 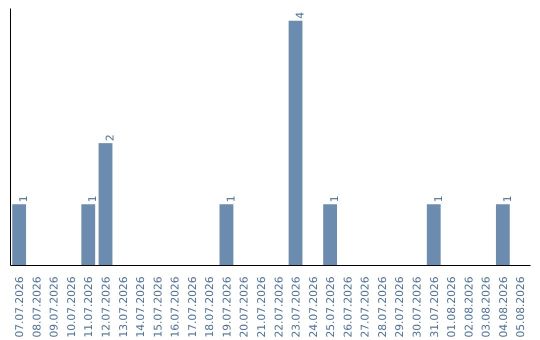 I want to click on x-tick-label: 11.07.2026, so click(x=89, y=307).